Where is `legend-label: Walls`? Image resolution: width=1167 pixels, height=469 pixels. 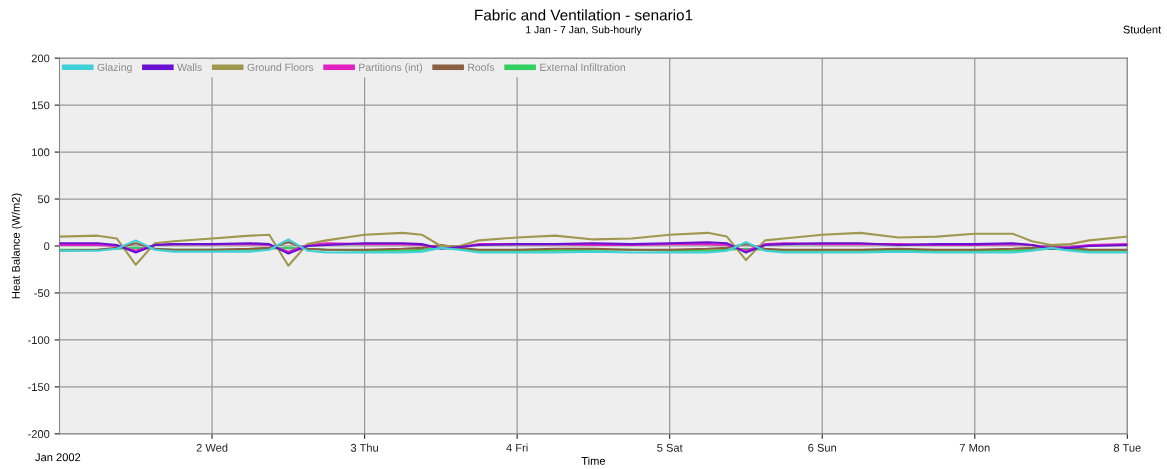 legend-label: Walls is located at coordinates (189, 67).